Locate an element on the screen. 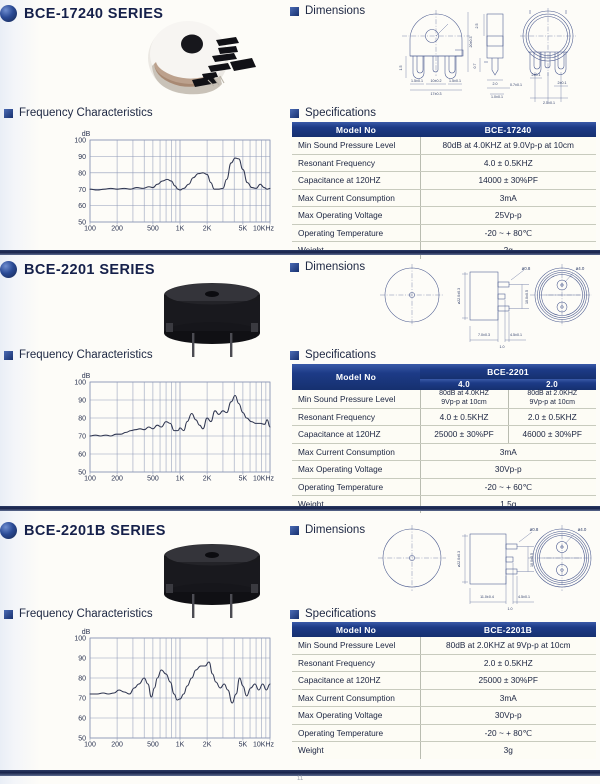 Image resolution: width=600 pixels, height=784 pixels. svg-text: 2.0 is located at coordinates (495, 84).